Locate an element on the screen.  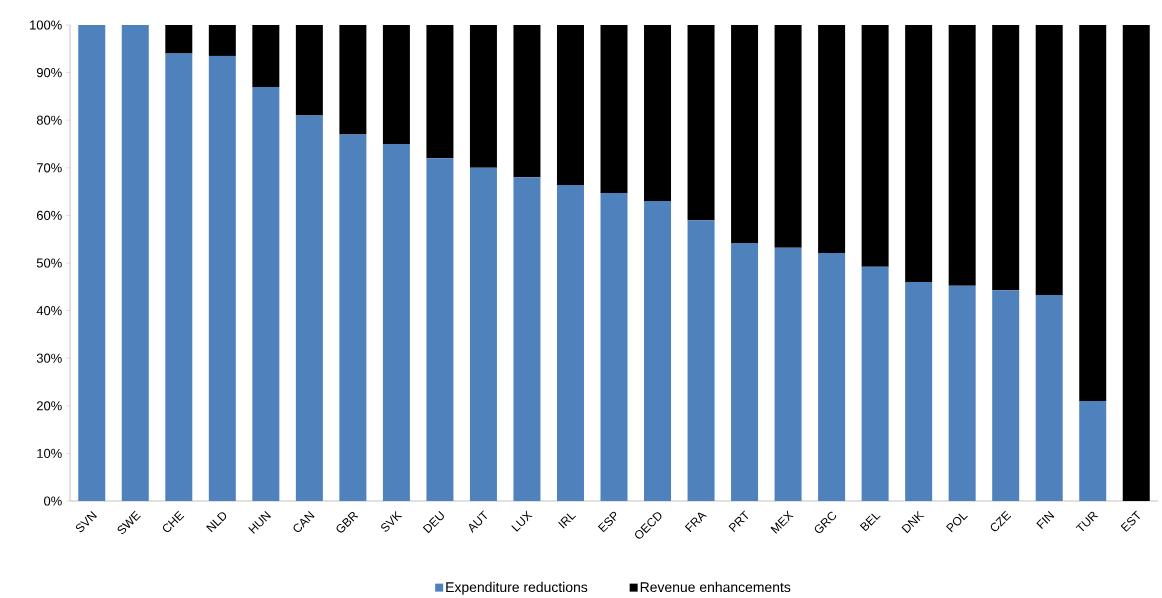
y-tick-label: 90% is located at coordinates (49, 73).